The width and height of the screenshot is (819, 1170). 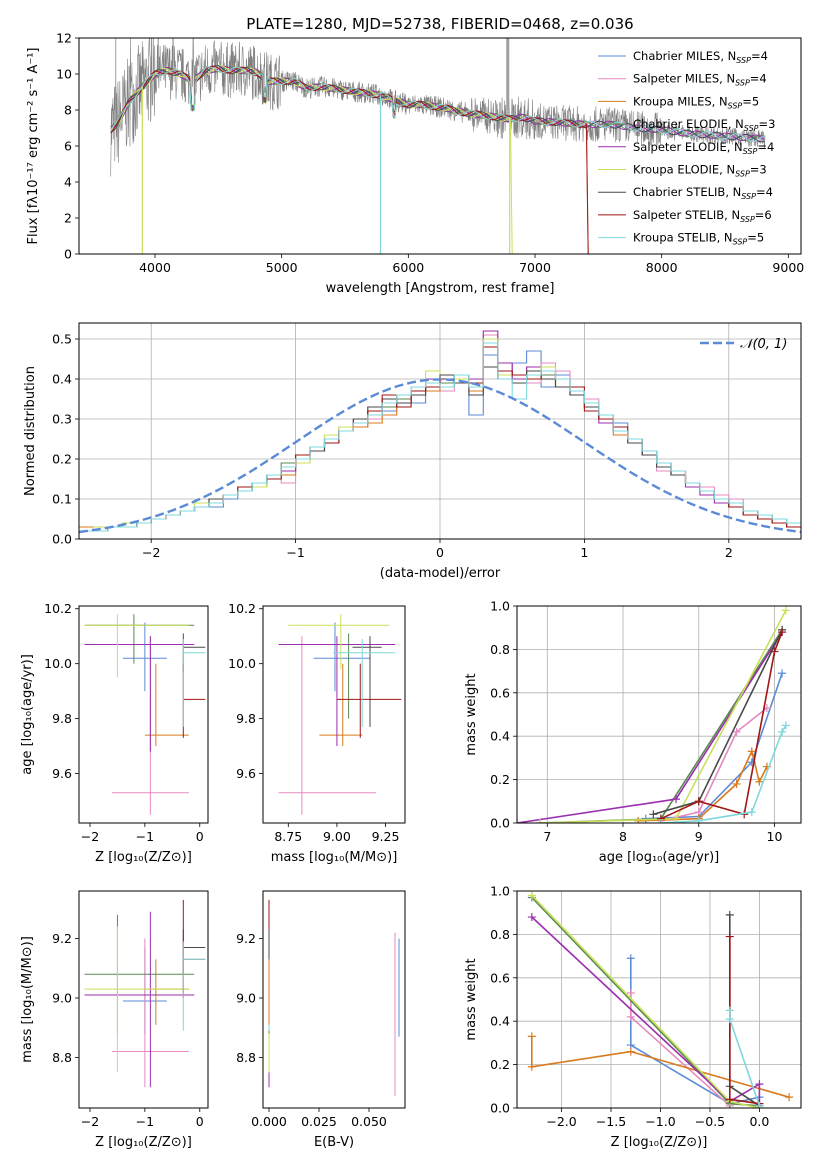 I want to click on spectrum-plot, so click(x=438, y=146).